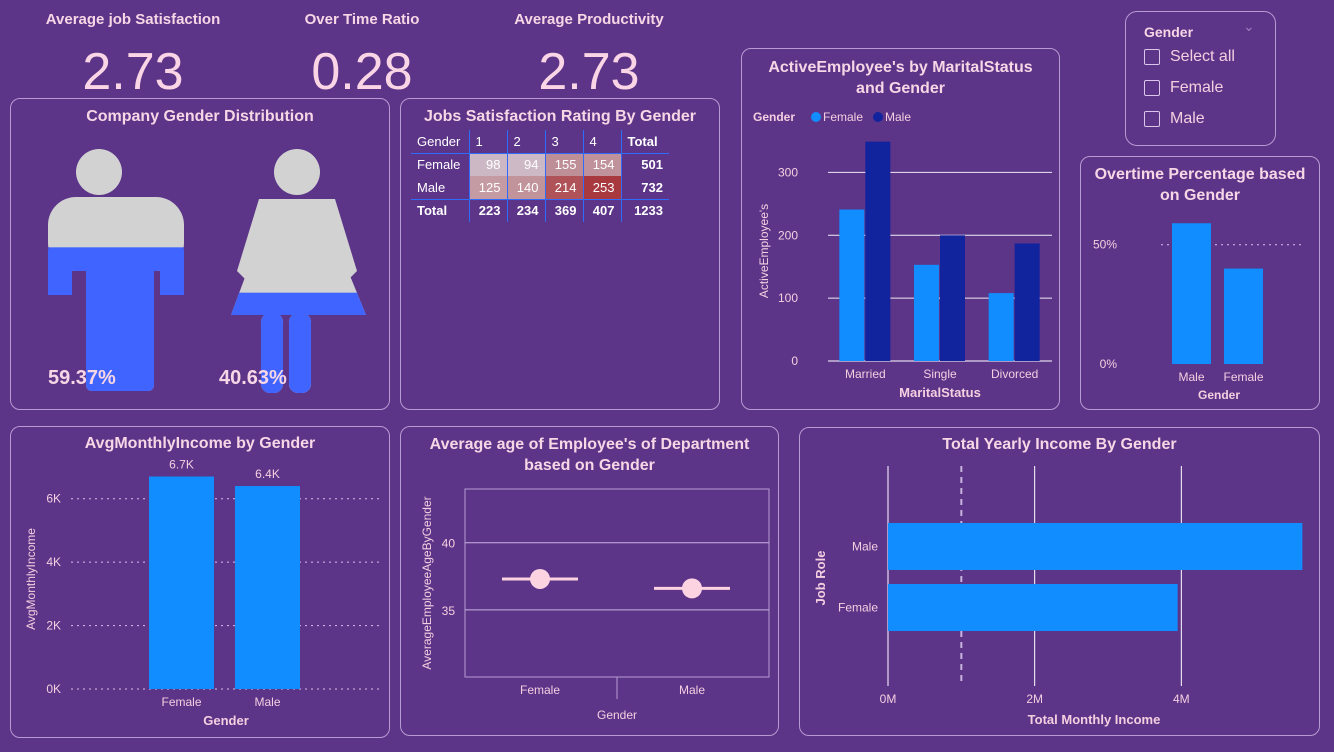 This screenshot has width=1334, height=752. Describe the element at coordinates (652, 165) in the screenshot. I see `matrix-cell-total: 501` at that location.